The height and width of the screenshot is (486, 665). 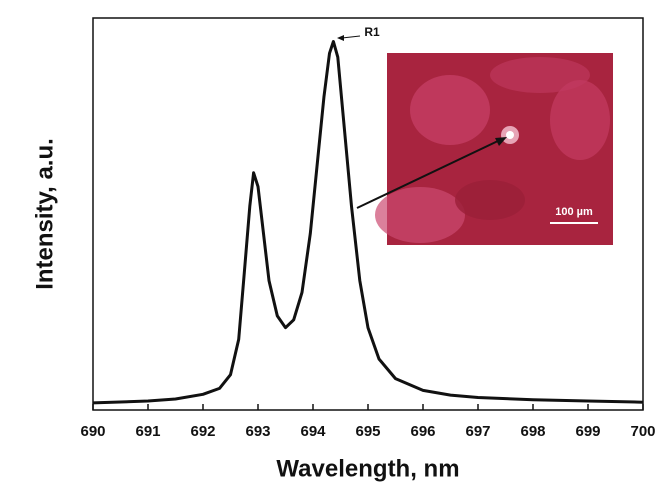 I want to click on x-tick-label: 692, so click(x=202, y=431).